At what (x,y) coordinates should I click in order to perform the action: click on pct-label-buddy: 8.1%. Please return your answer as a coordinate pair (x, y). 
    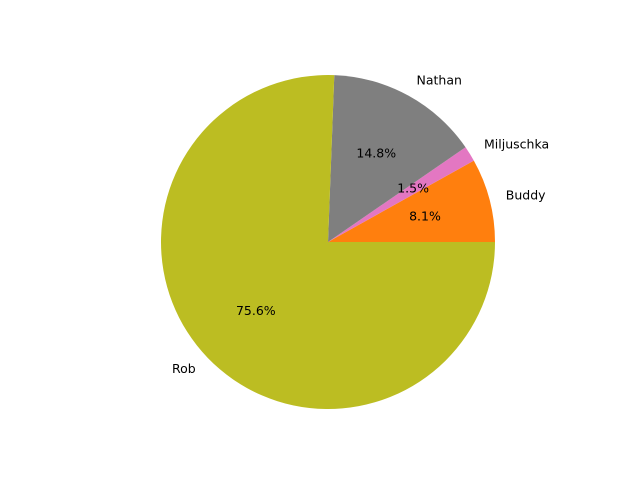
    Looking at the image, I should click on (425, 215).